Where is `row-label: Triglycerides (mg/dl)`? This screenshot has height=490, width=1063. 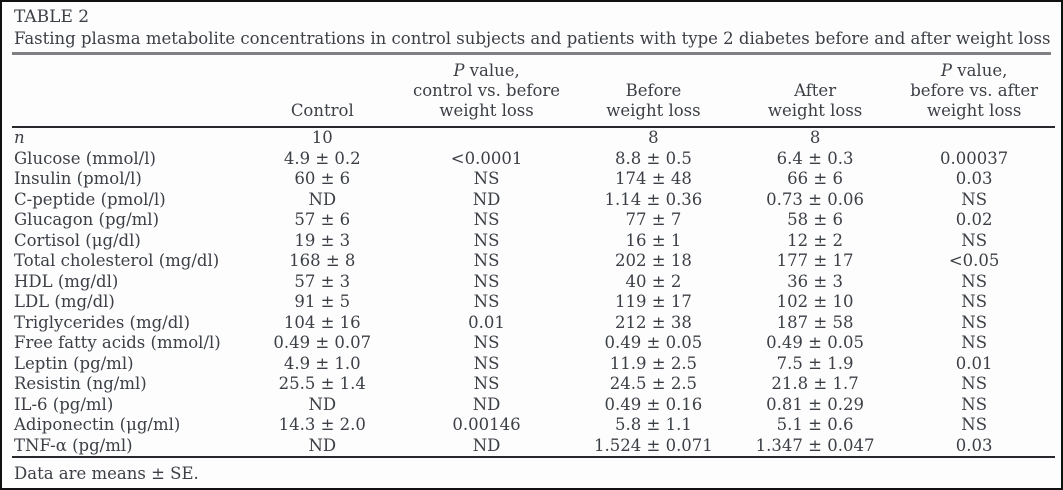
row-label: Triglycerides (mg/dl) is located at coordinates (102, 322).